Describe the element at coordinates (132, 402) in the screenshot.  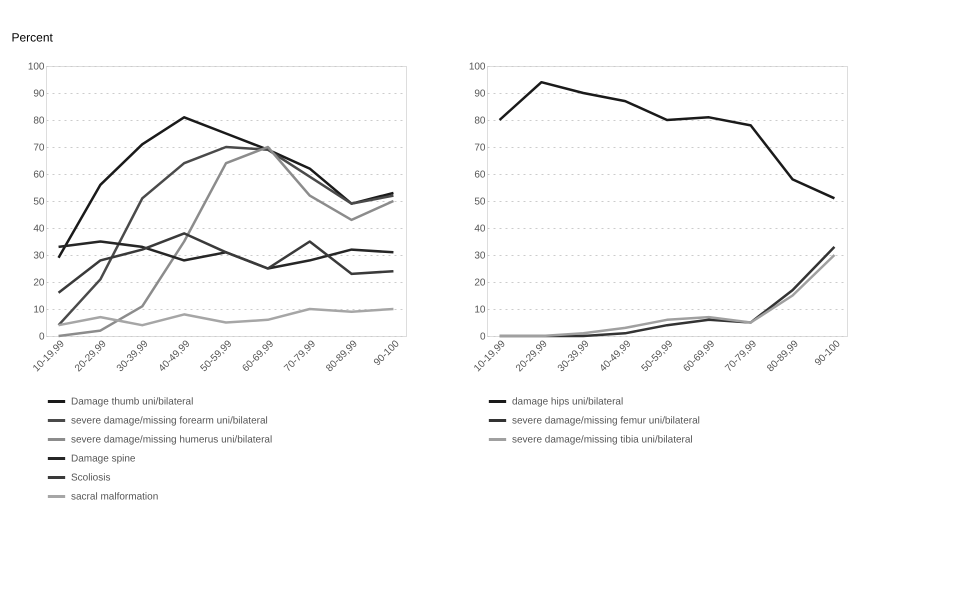
I see `legend-label: Damage thumb uni/bilateral` at that location.